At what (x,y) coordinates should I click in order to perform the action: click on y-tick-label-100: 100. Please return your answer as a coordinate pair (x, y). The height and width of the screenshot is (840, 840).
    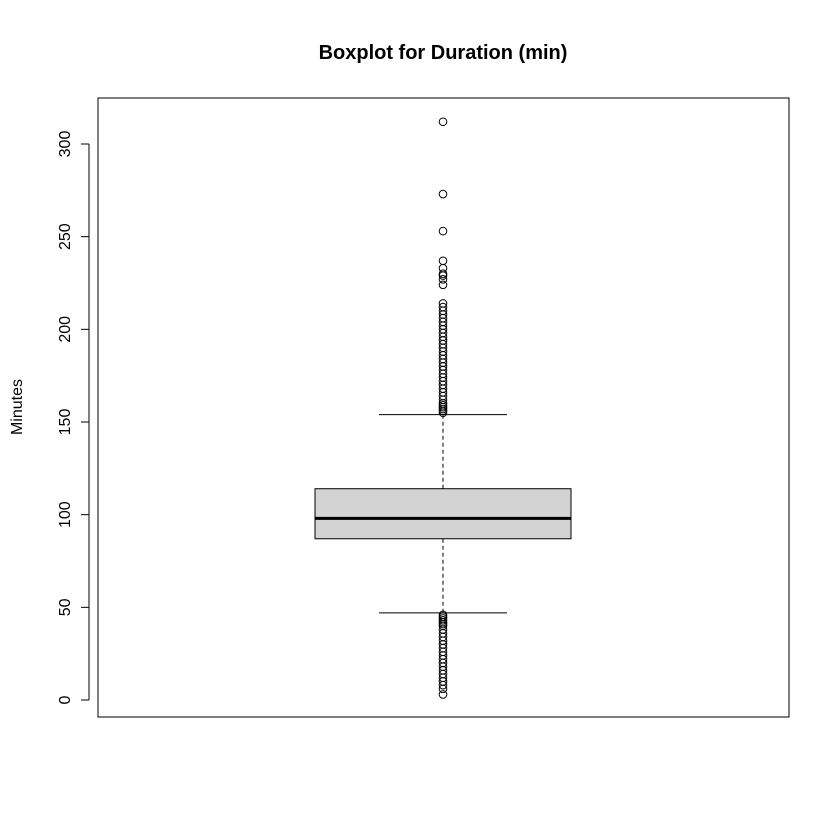
    Looking at the image, I should click on (65, 514).